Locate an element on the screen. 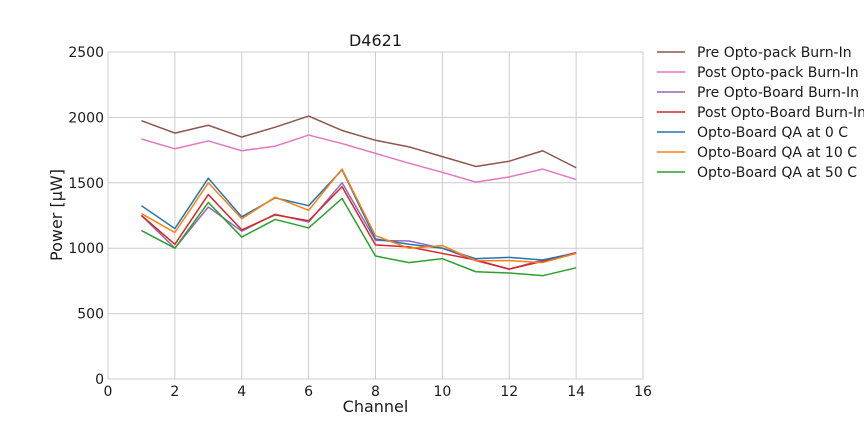  x-tick-label: 8 is located at coordinates (375, 392).